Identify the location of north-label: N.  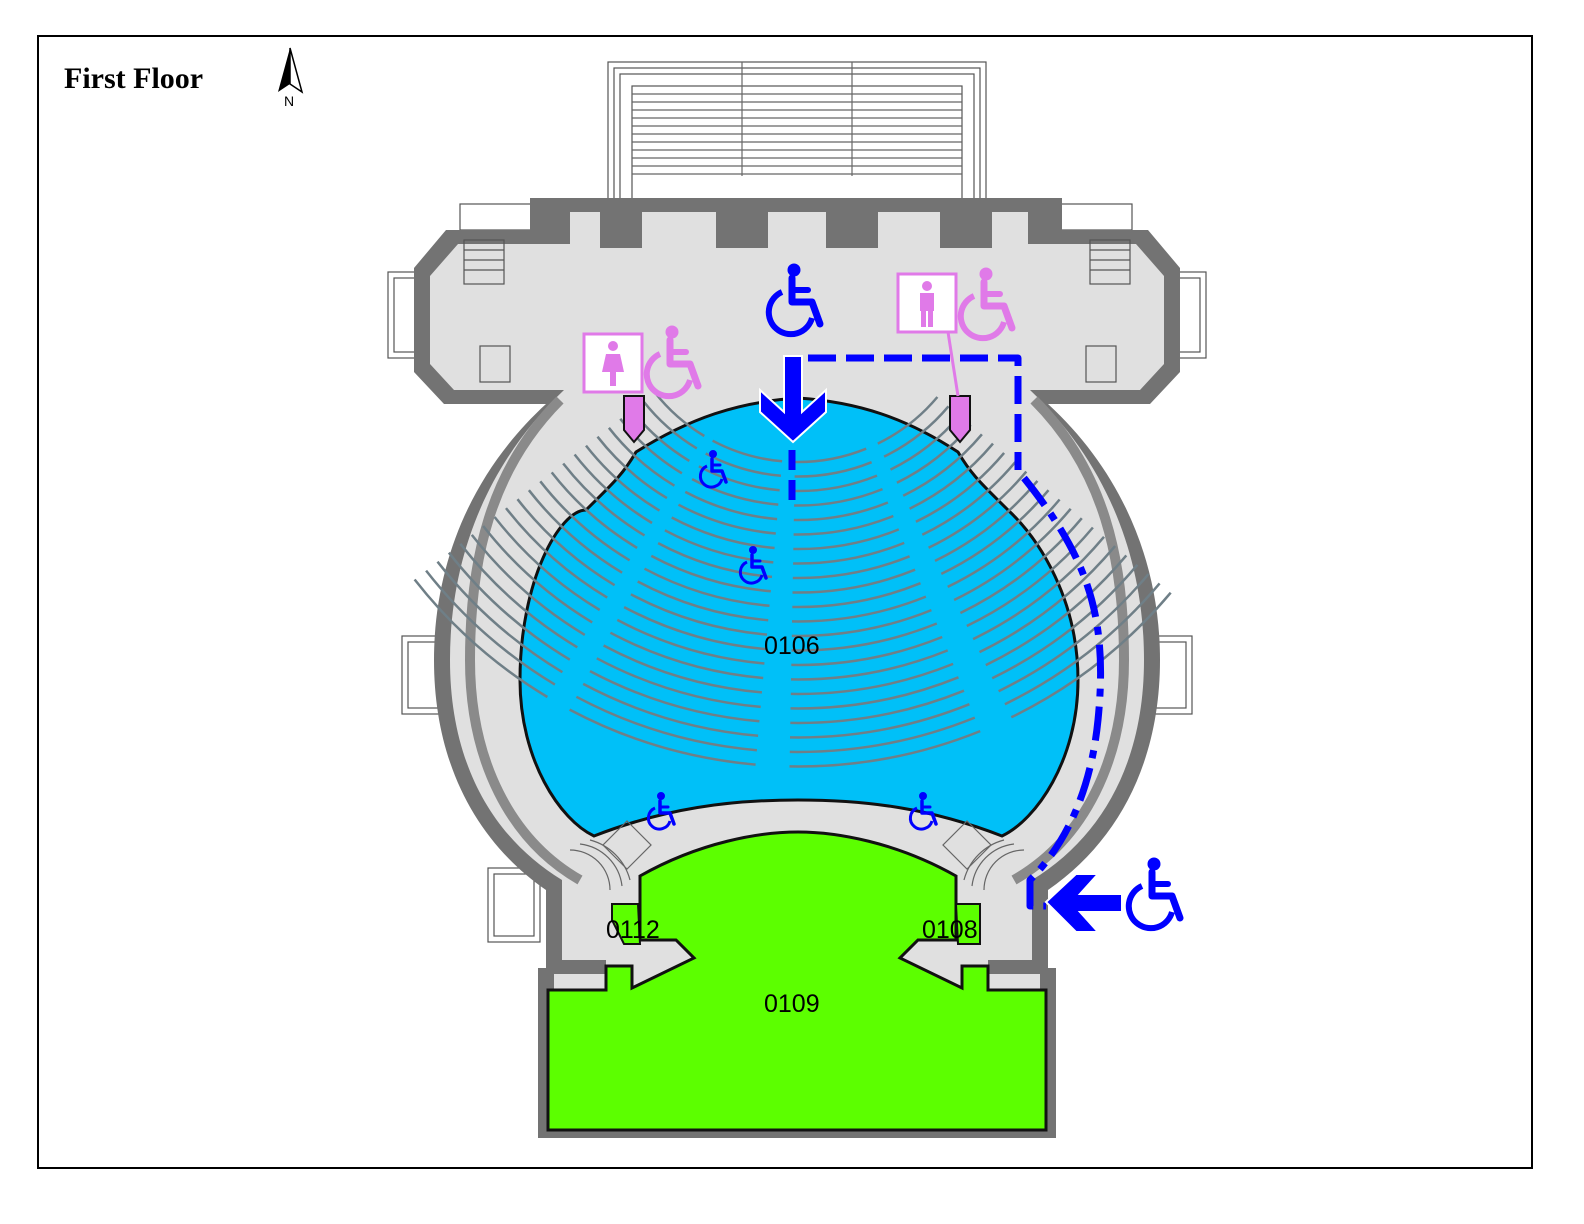
(289, 101).